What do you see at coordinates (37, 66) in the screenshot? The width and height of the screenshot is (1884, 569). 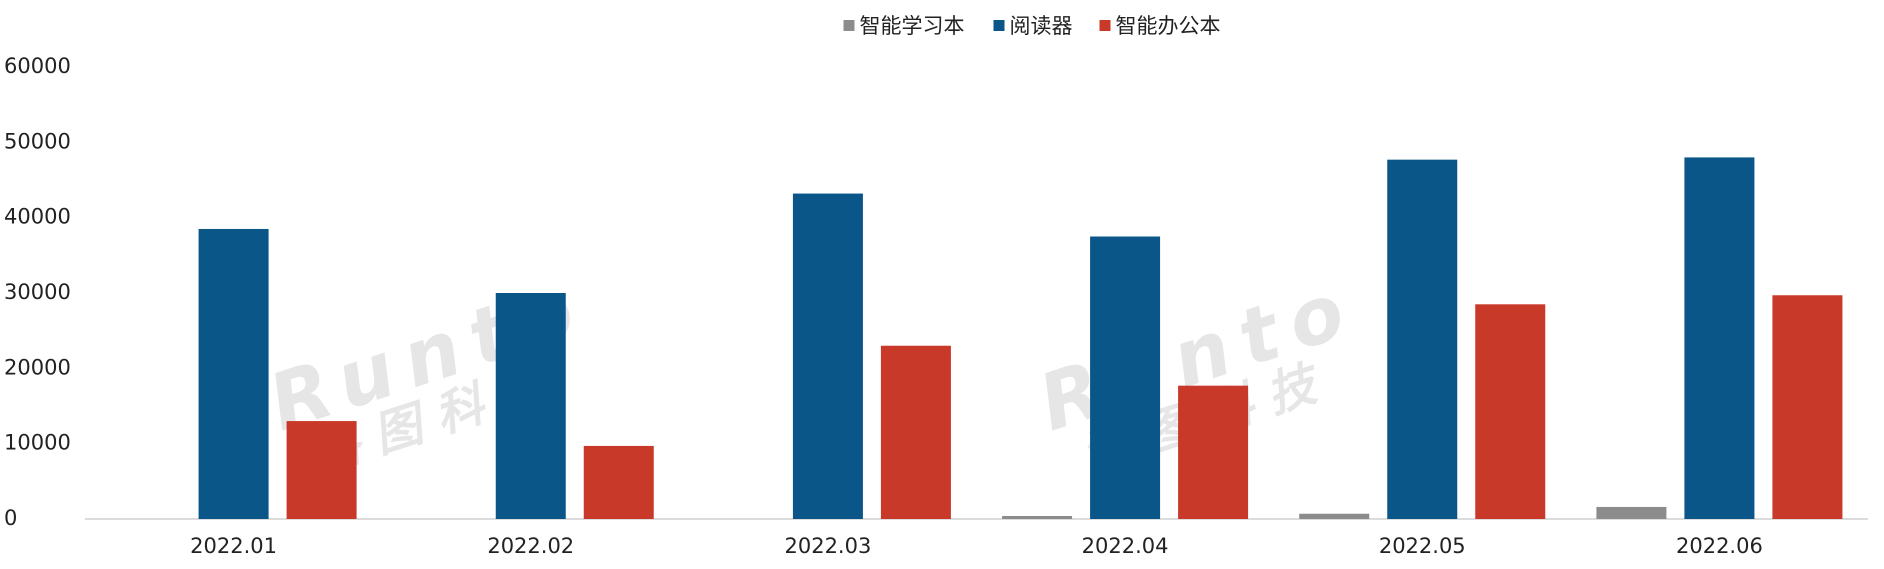 I see `y-tick-label: 60000` at bounding box center [37, 66].